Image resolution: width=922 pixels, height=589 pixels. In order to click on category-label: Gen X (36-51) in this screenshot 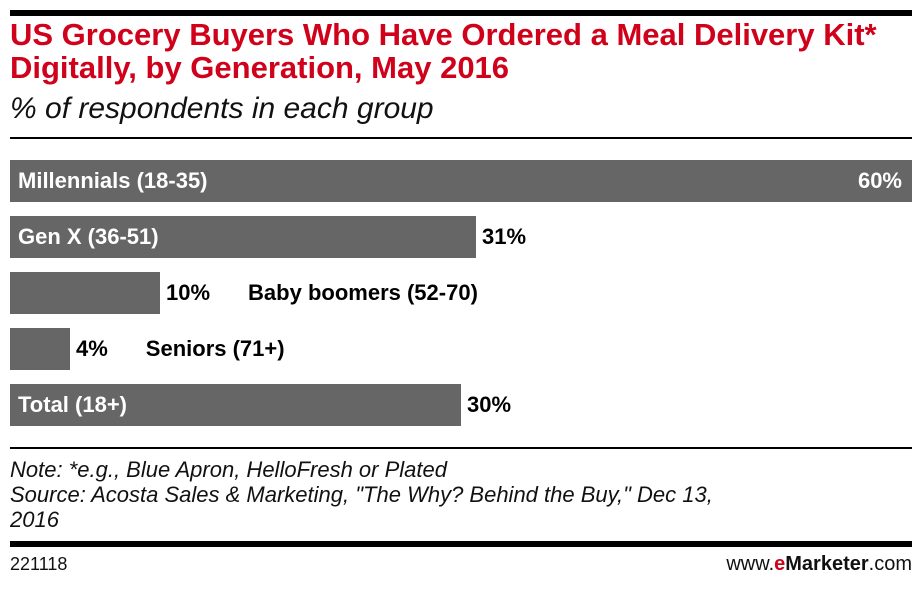, I will do `click(88, 236)`.